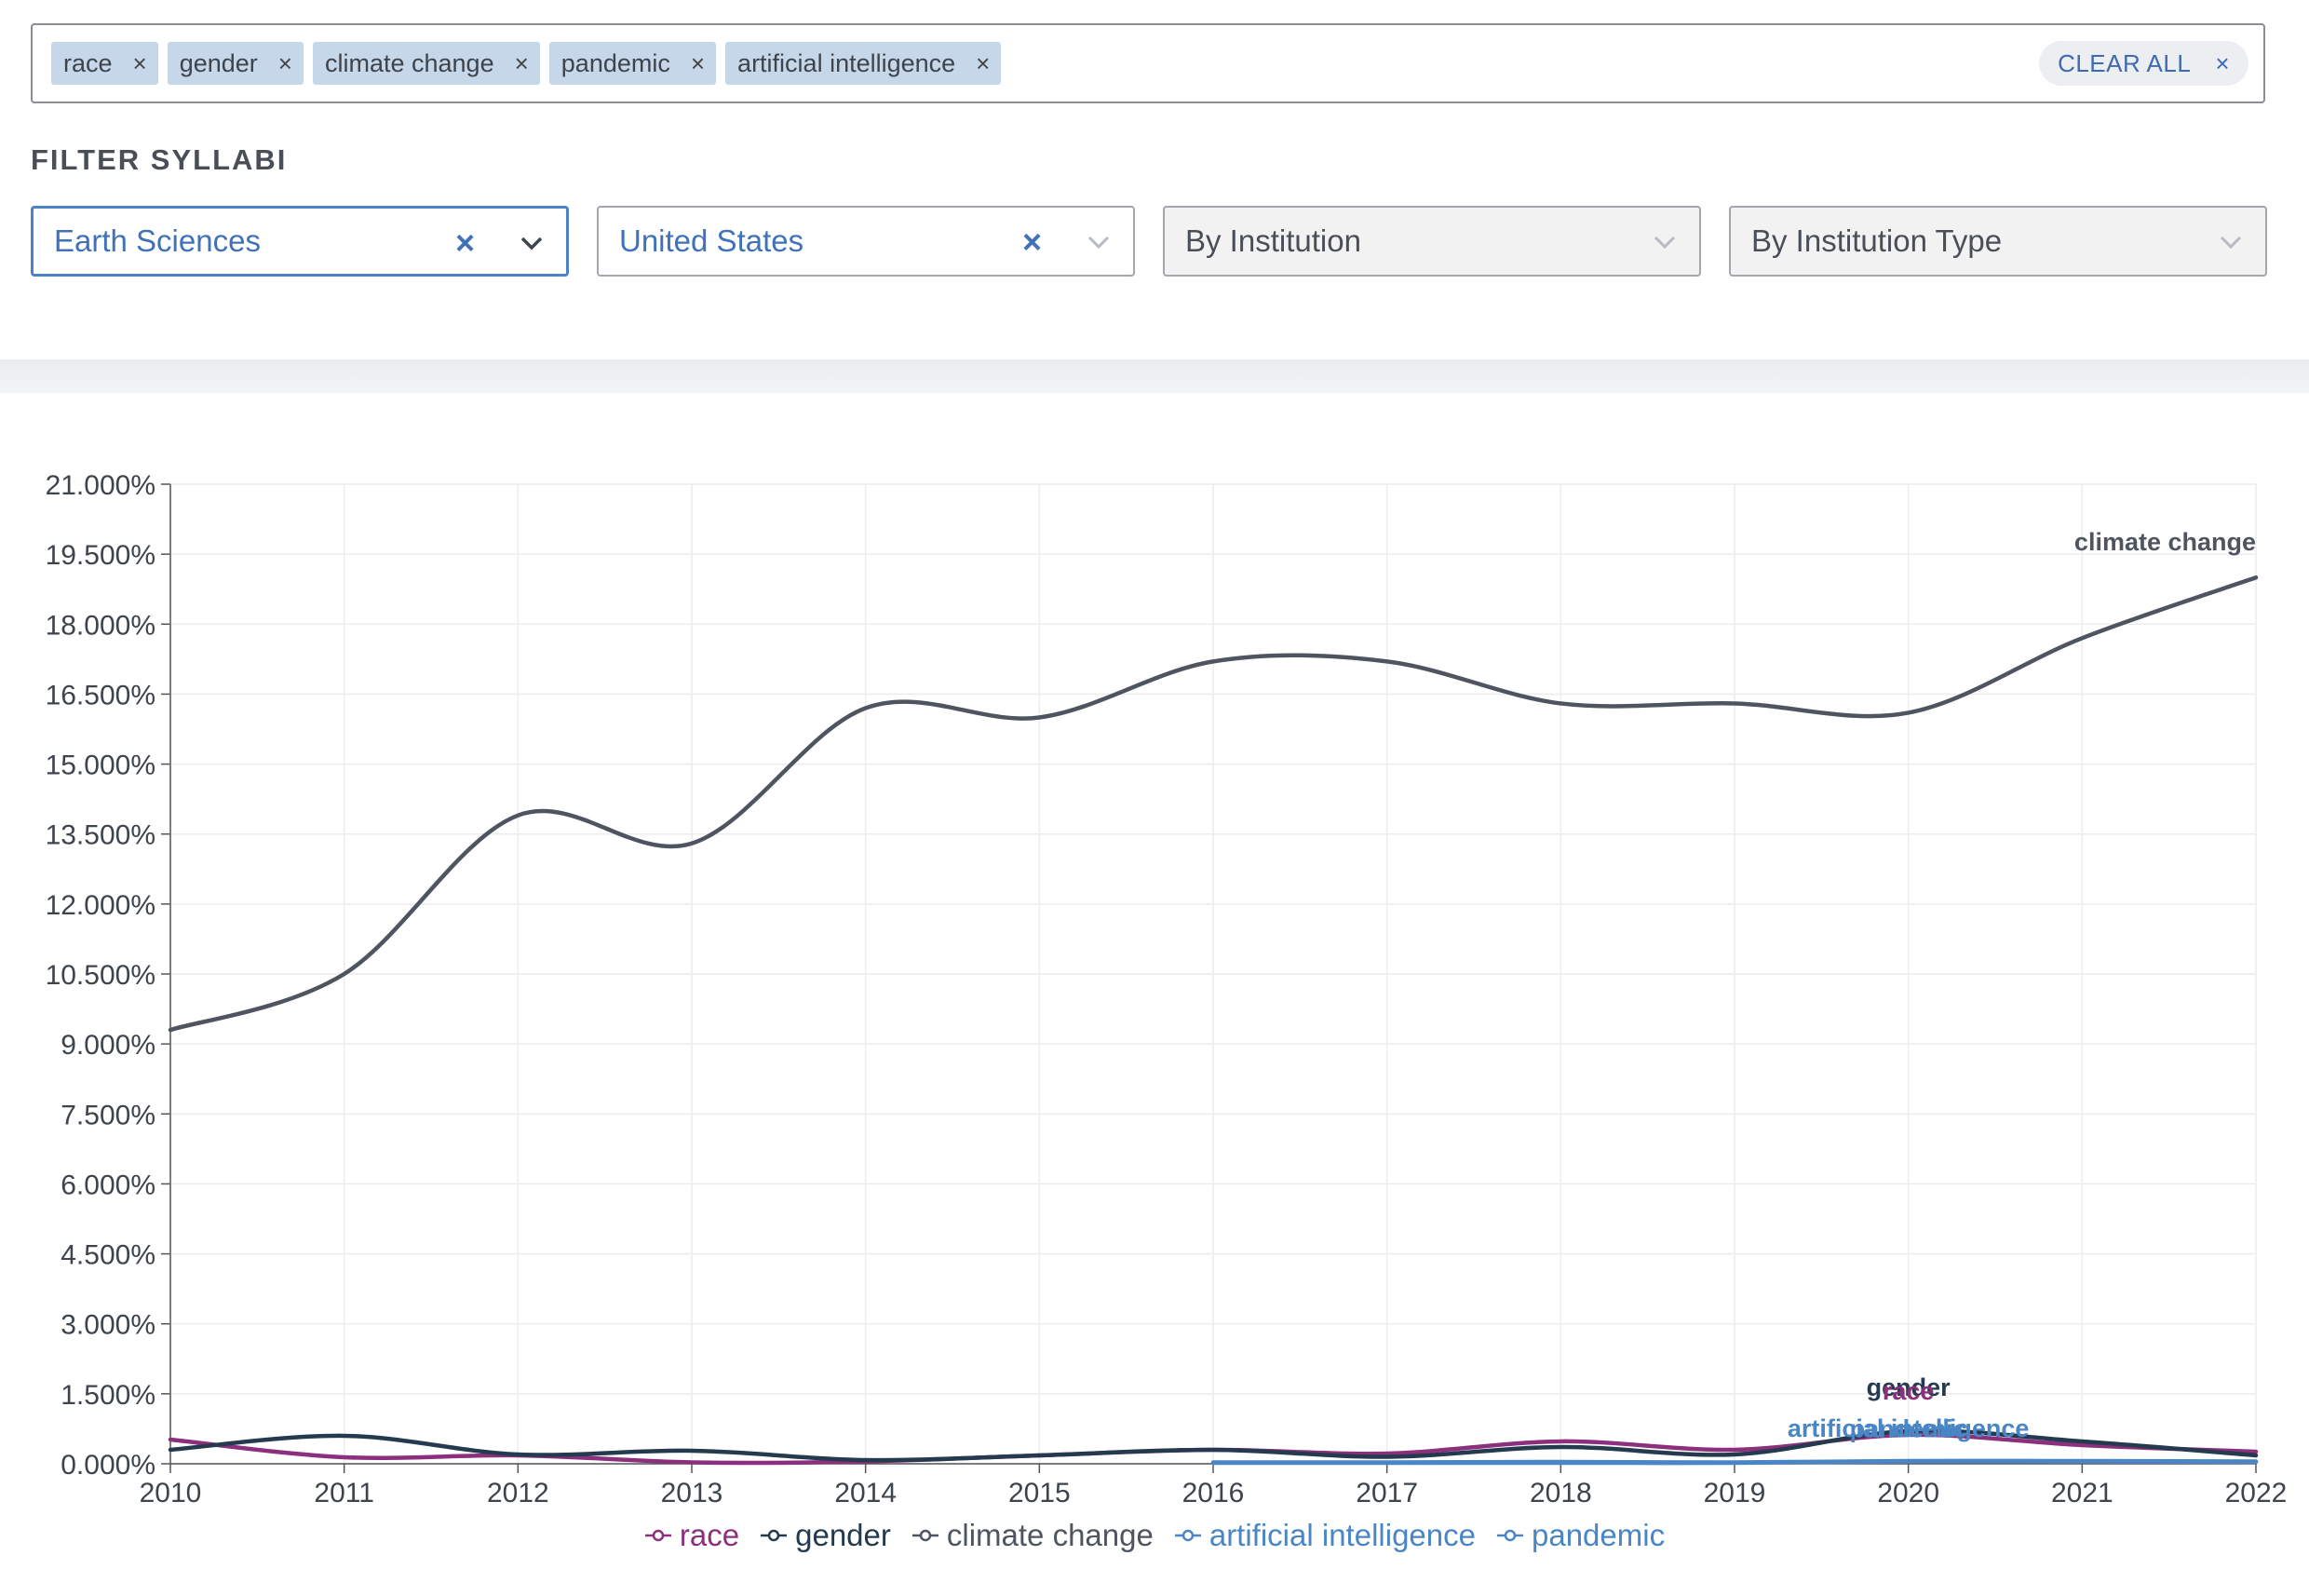  What do you see at coordinates (1735, 1462) in the screenshot?
I see `series-line-pandemic` at bounding box center [1735, 1462].